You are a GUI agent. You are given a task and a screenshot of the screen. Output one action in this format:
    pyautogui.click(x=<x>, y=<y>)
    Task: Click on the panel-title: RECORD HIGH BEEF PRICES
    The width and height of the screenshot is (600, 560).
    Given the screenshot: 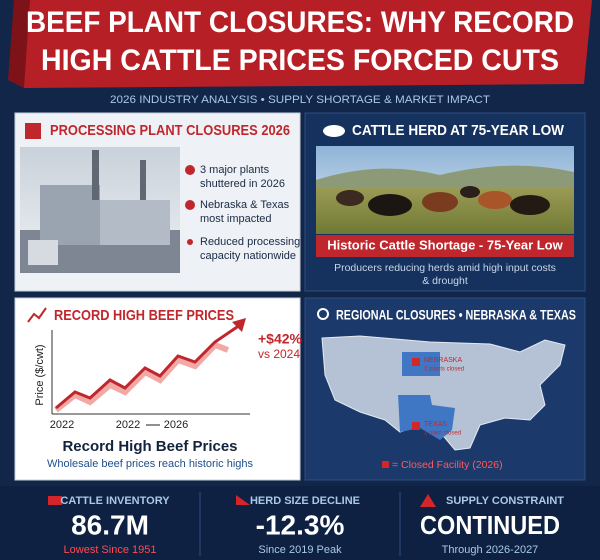 What is the action you would take?
    pyautogui.click(x=144, y=315)
    